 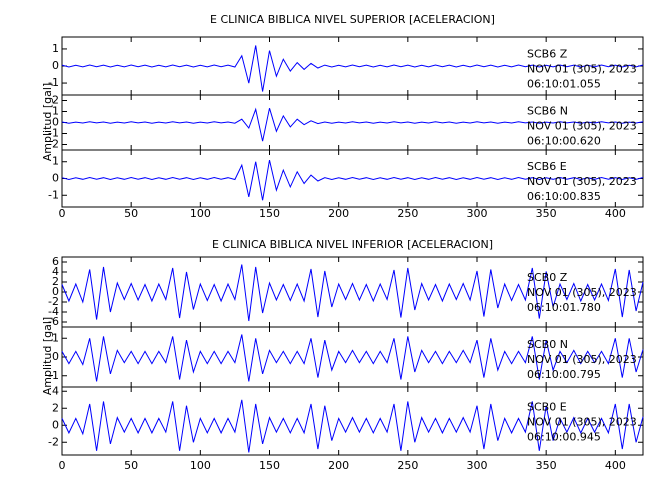 What do you see at coordinates (547, 277) in the screenshot?
I see `station-label: SCB0 Z` at bounding box center [547, 277].